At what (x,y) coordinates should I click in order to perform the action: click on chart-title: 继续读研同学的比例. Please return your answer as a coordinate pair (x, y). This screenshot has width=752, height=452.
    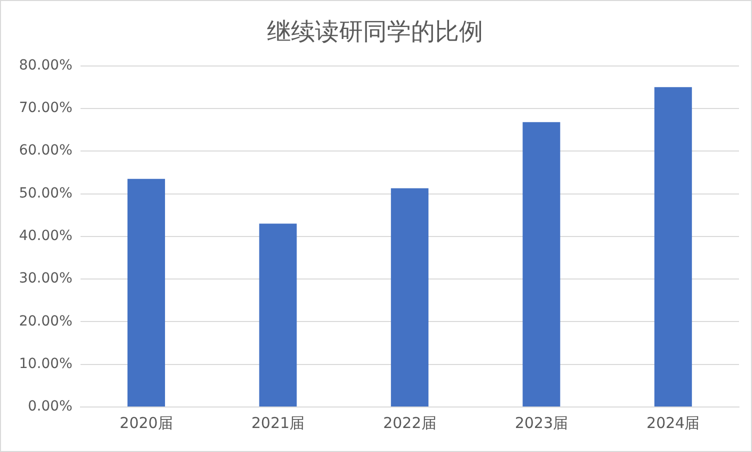
    Looking at the image, I should click on (375, 32).